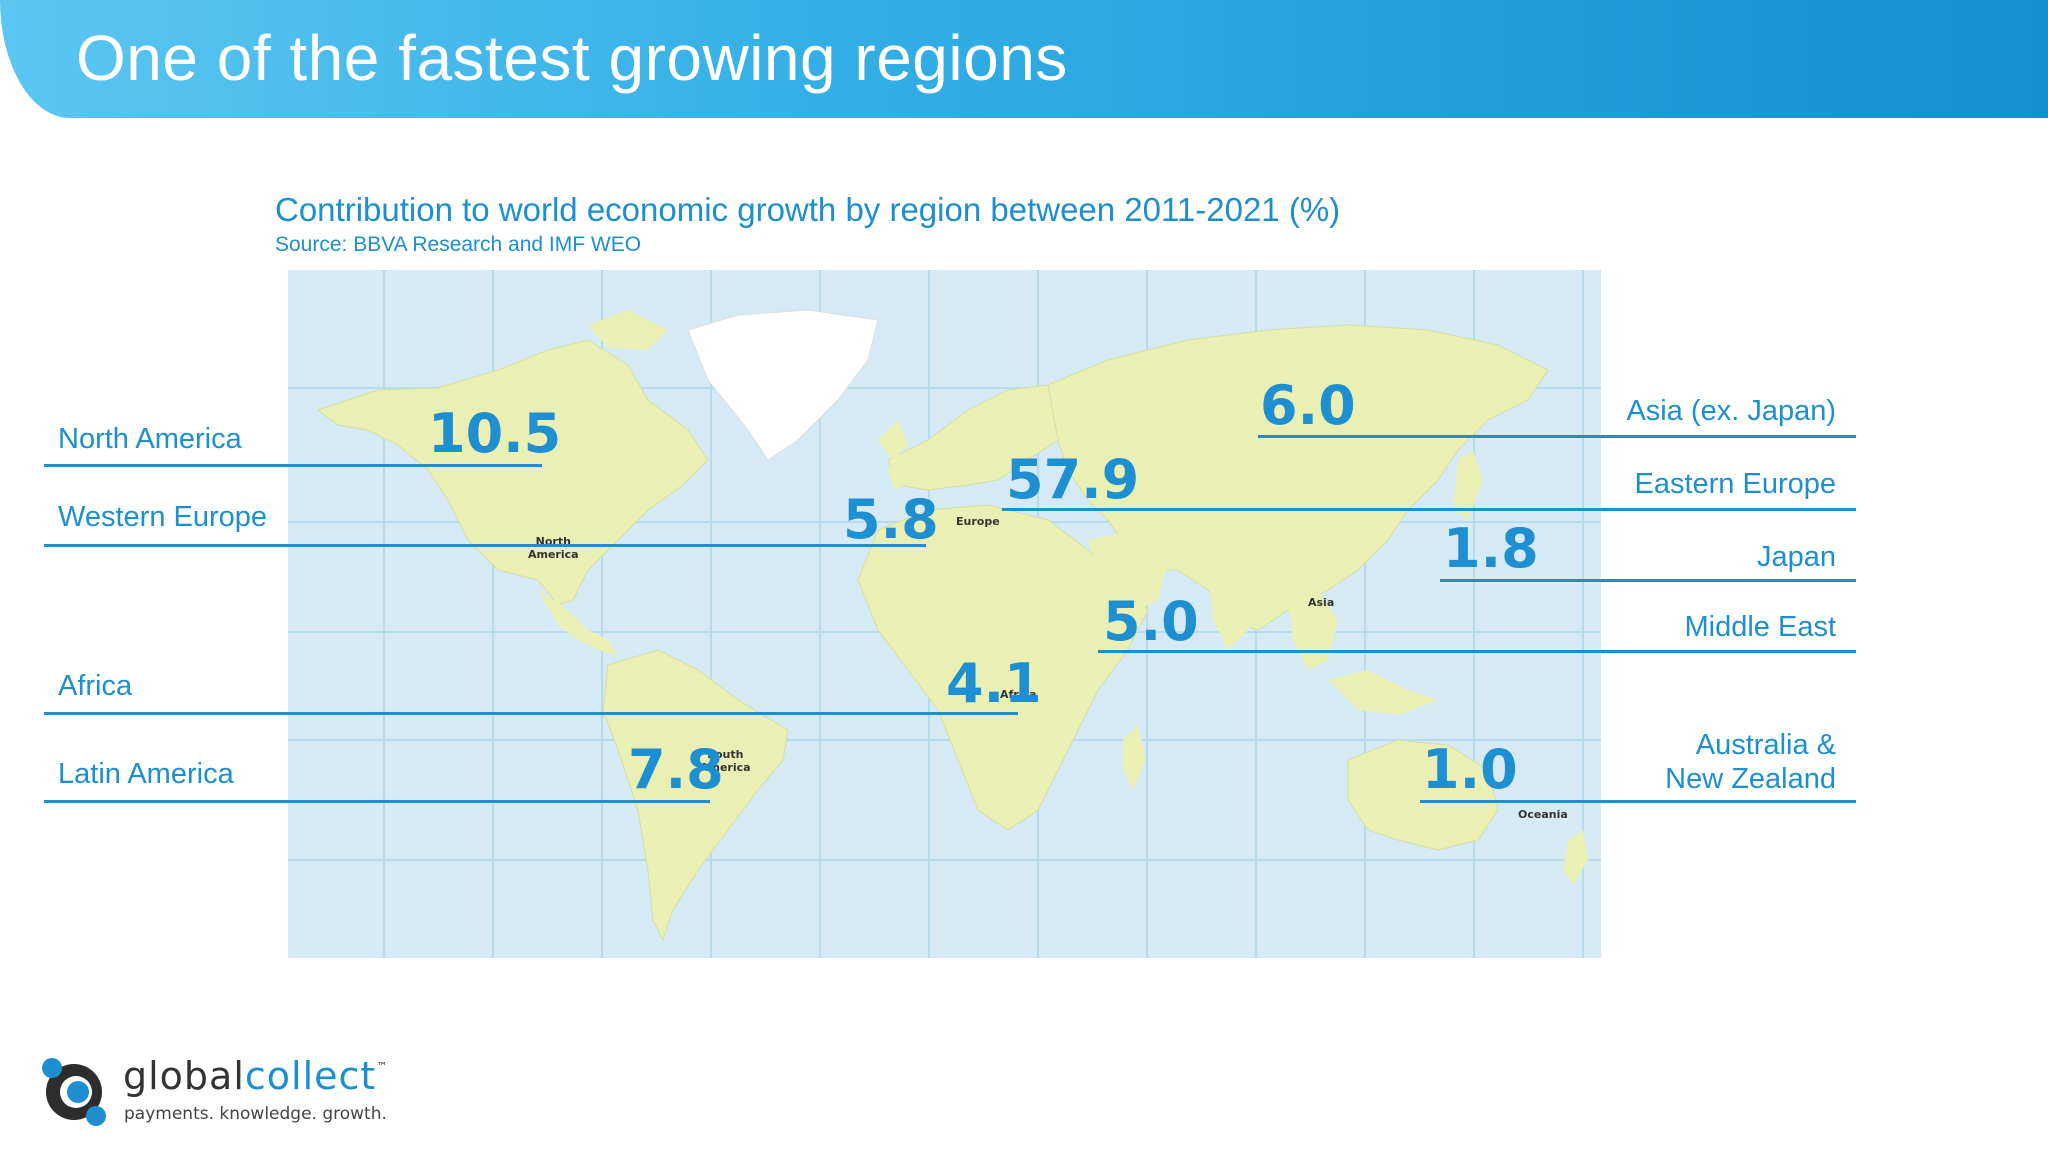 This screenshot has height=1152, width=2048. Describe the element at coordinates (1308, 405) in the screenshot. I see `region-value-asia: 6.0` at that location.